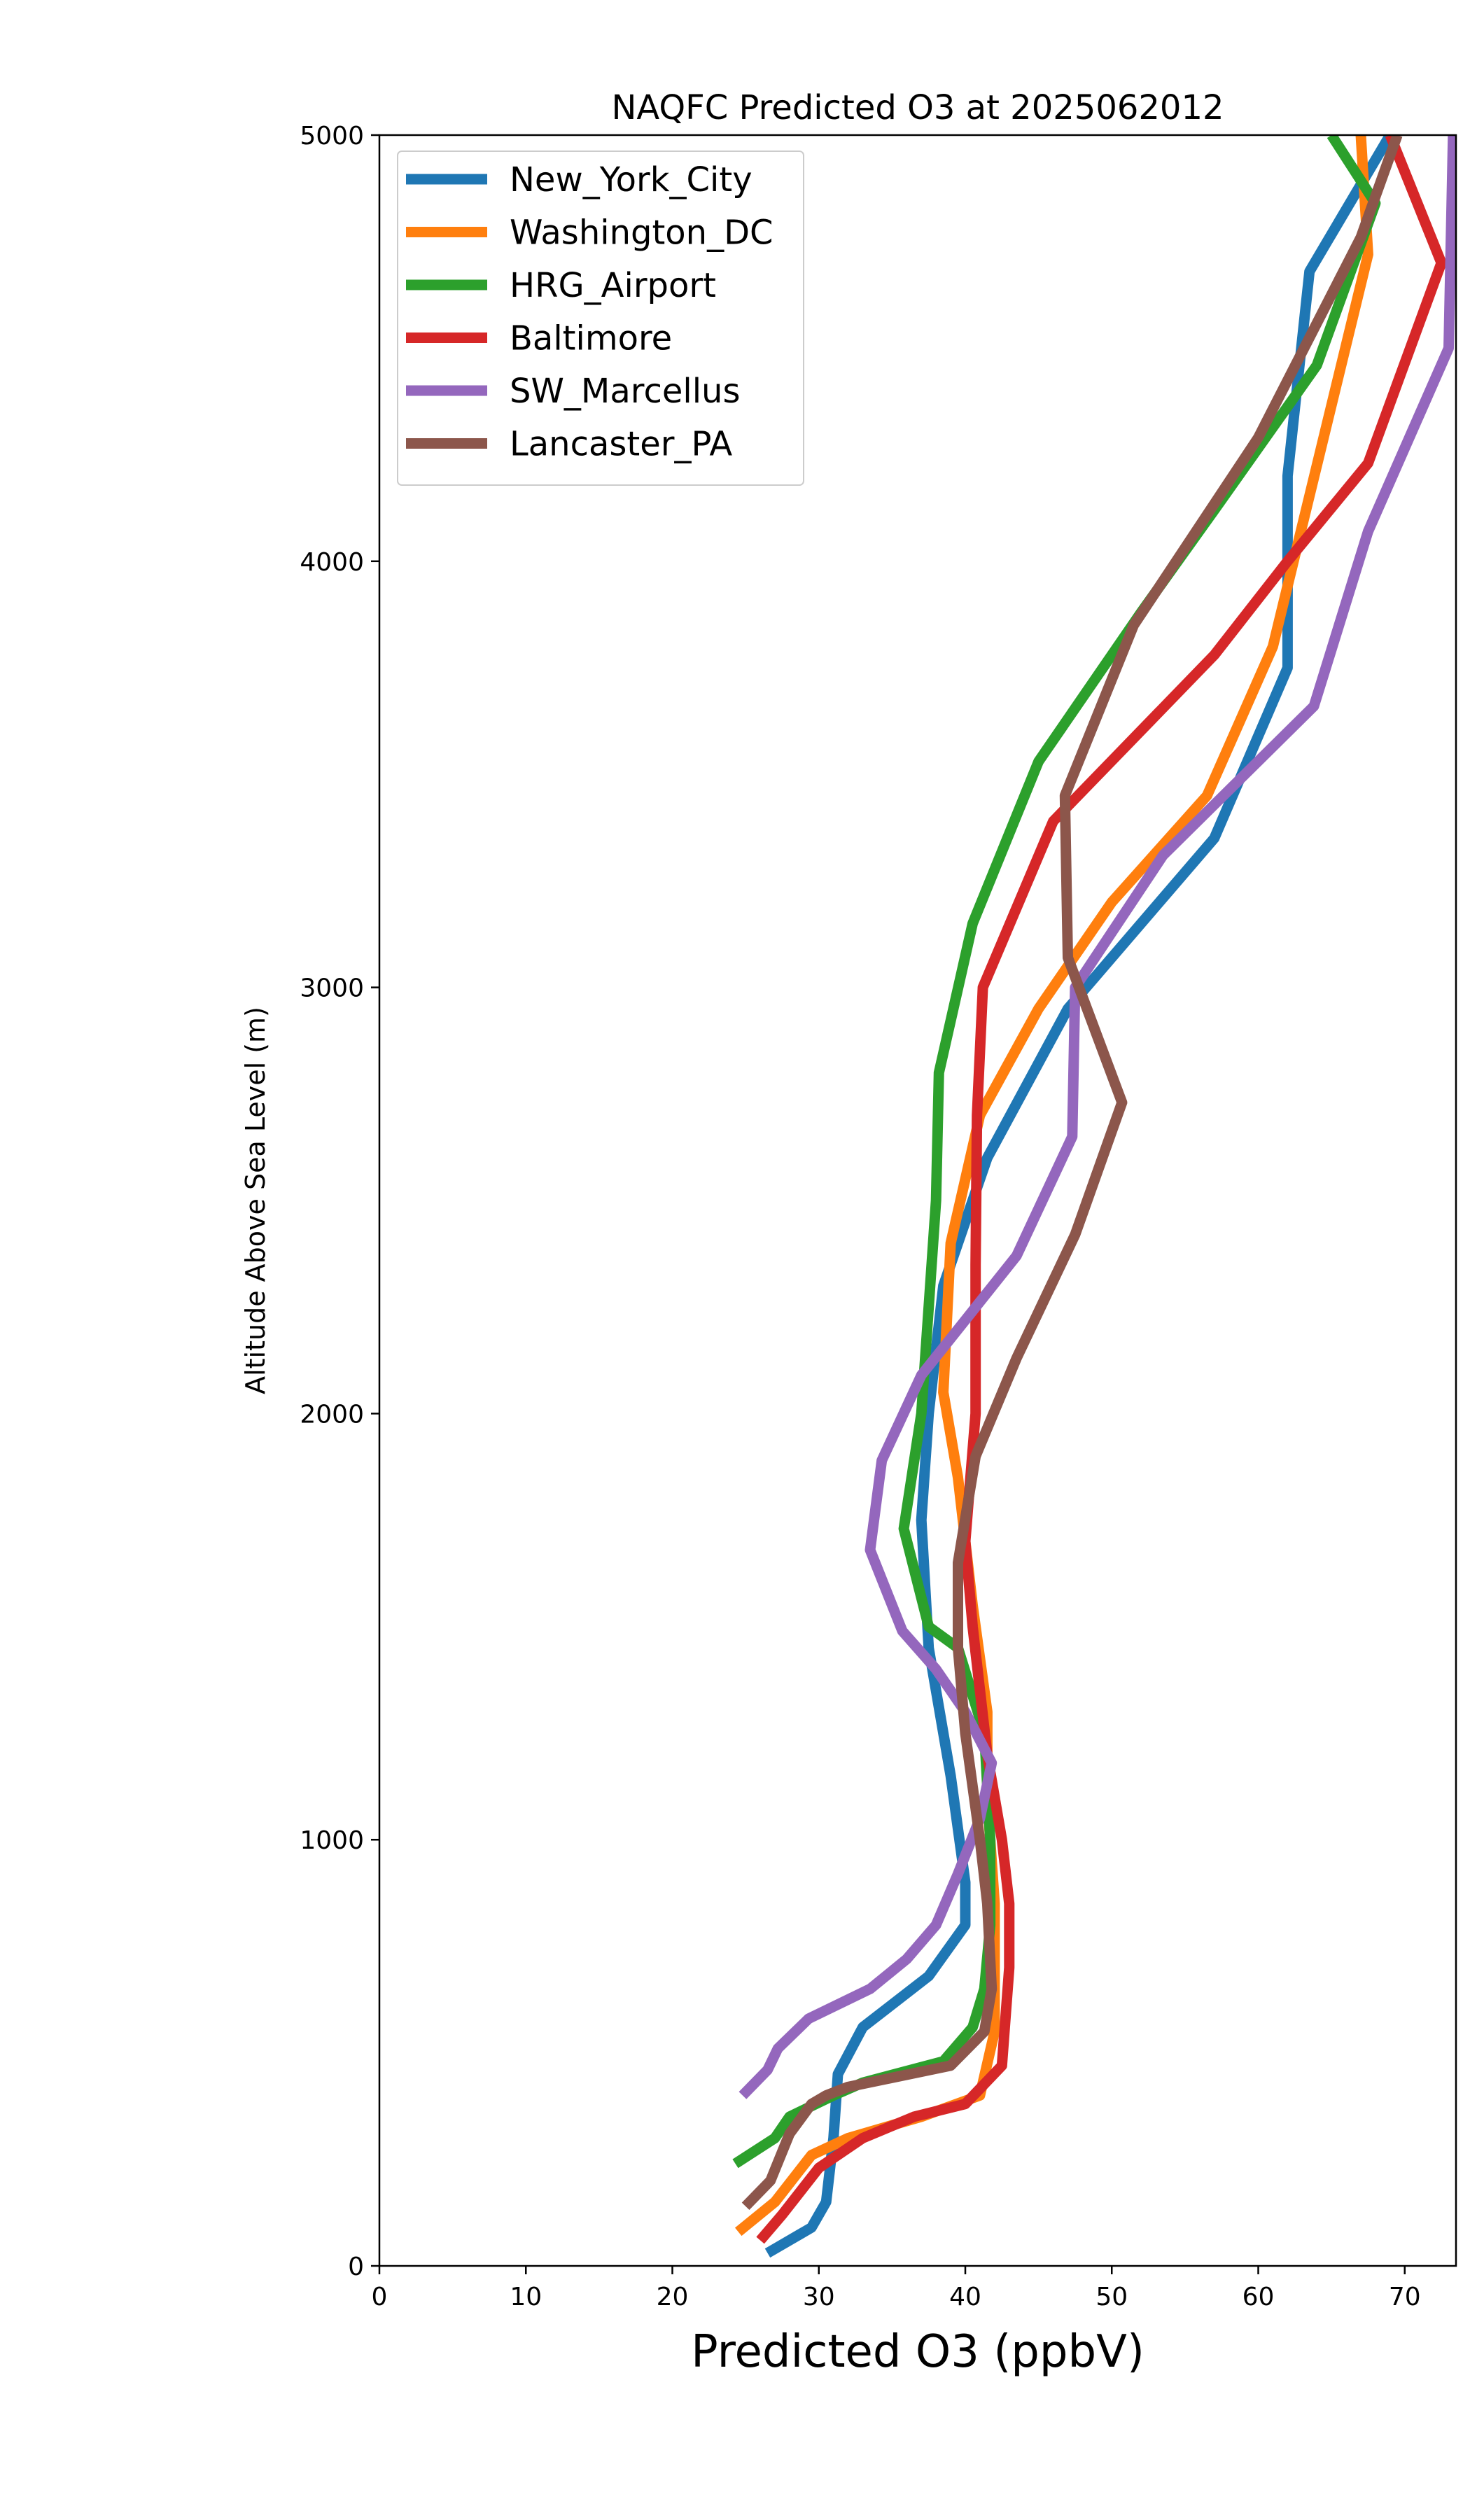 This screenshot has height=2520, width=1470. I want to click on legend-label-baltimore: Baltimore, so click(591, 338).